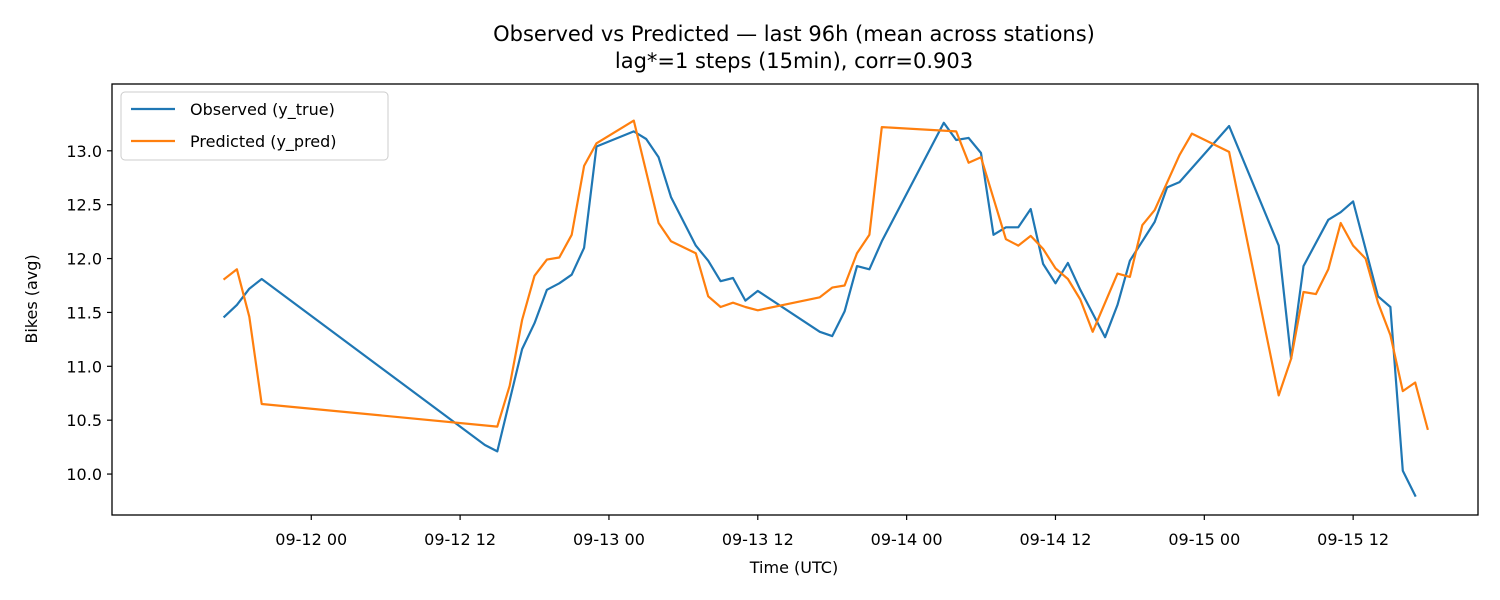 The image size is (1500, 600). I want to click on legend-box, so click(254, 126).